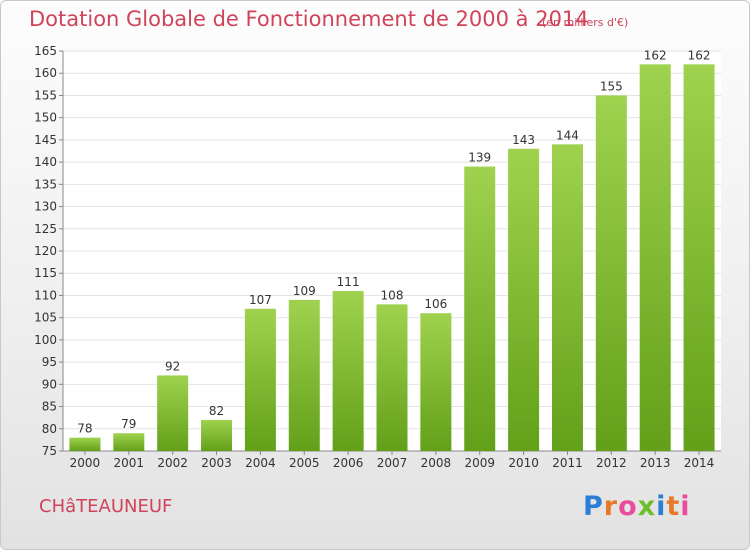 The height and width of the screenshot is (550, 750). Describe the element at coordinates (49, 407) in the screenshot. I see `y-tick-label: 85` at that location.